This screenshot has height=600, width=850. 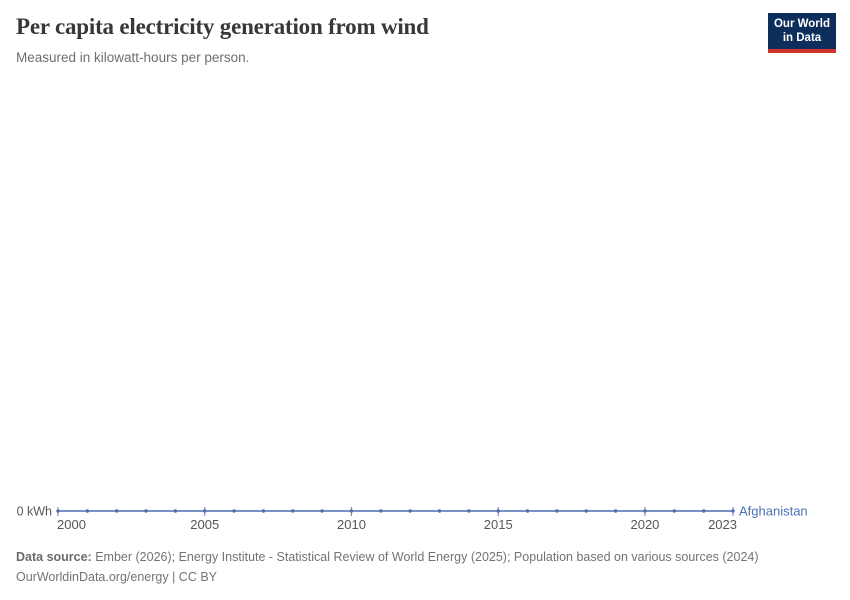 I want to click on owid-logo: Our World in Data, so click(x=802, y=33).